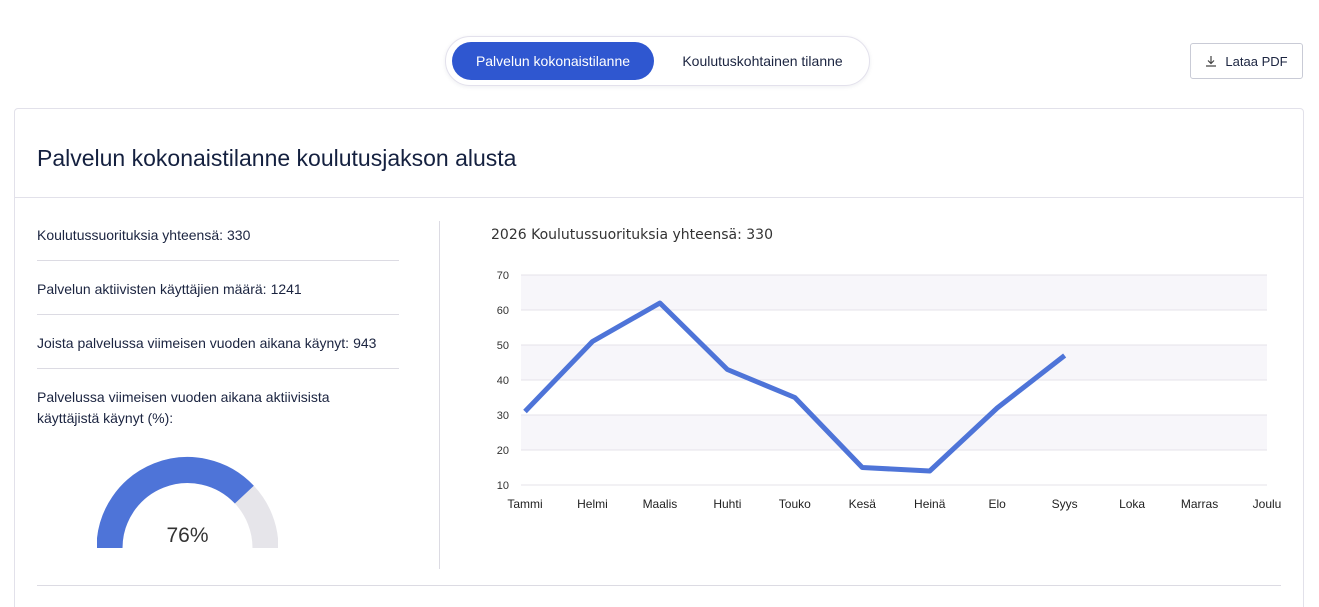 The width and height of the screenshot is (1319, 607). What do you see at coordinates (795, 504) in the screenshot?
I see `x-tick-label: Touko` at bounding box center [795, 504].